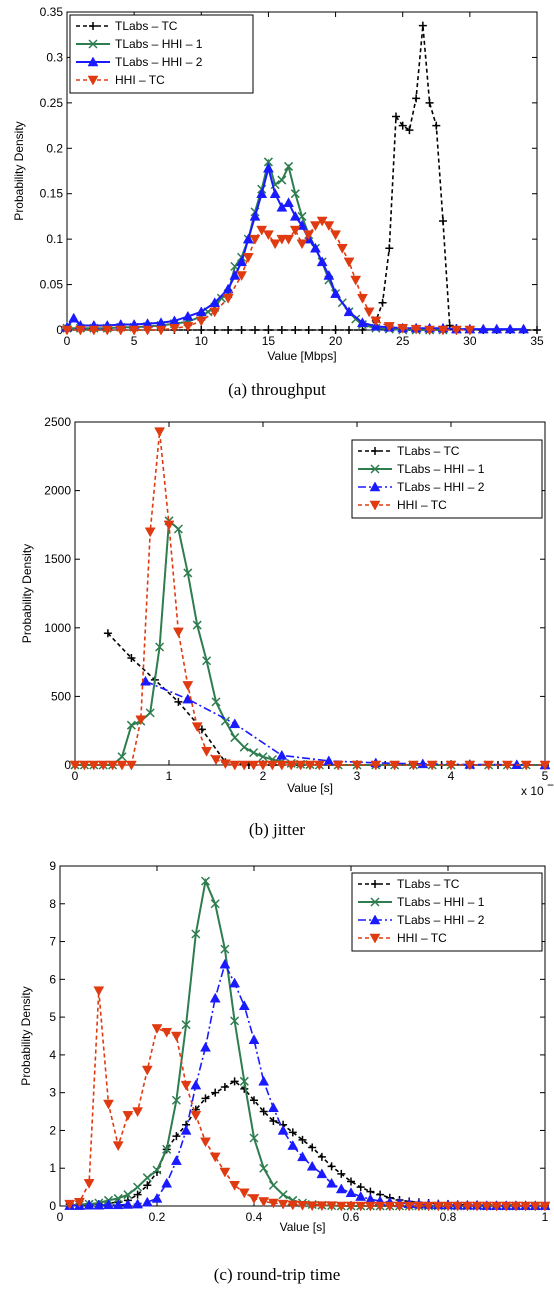 The height and width of the screenshot is (1301, 554). What do you see at coordinates (545, 776) in the screenshot?
I see `x-tick-label: 5` at bounding box center [545, 776].